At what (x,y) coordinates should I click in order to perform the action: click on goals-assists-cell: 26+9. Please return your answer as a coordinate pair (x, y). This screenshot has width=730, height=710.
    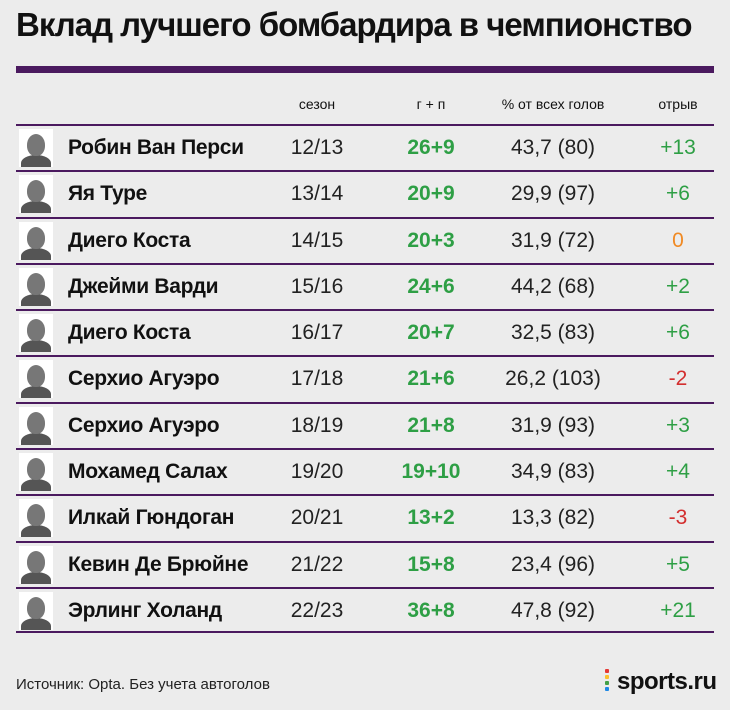
    Looking at the image, I should click on (431, 147).